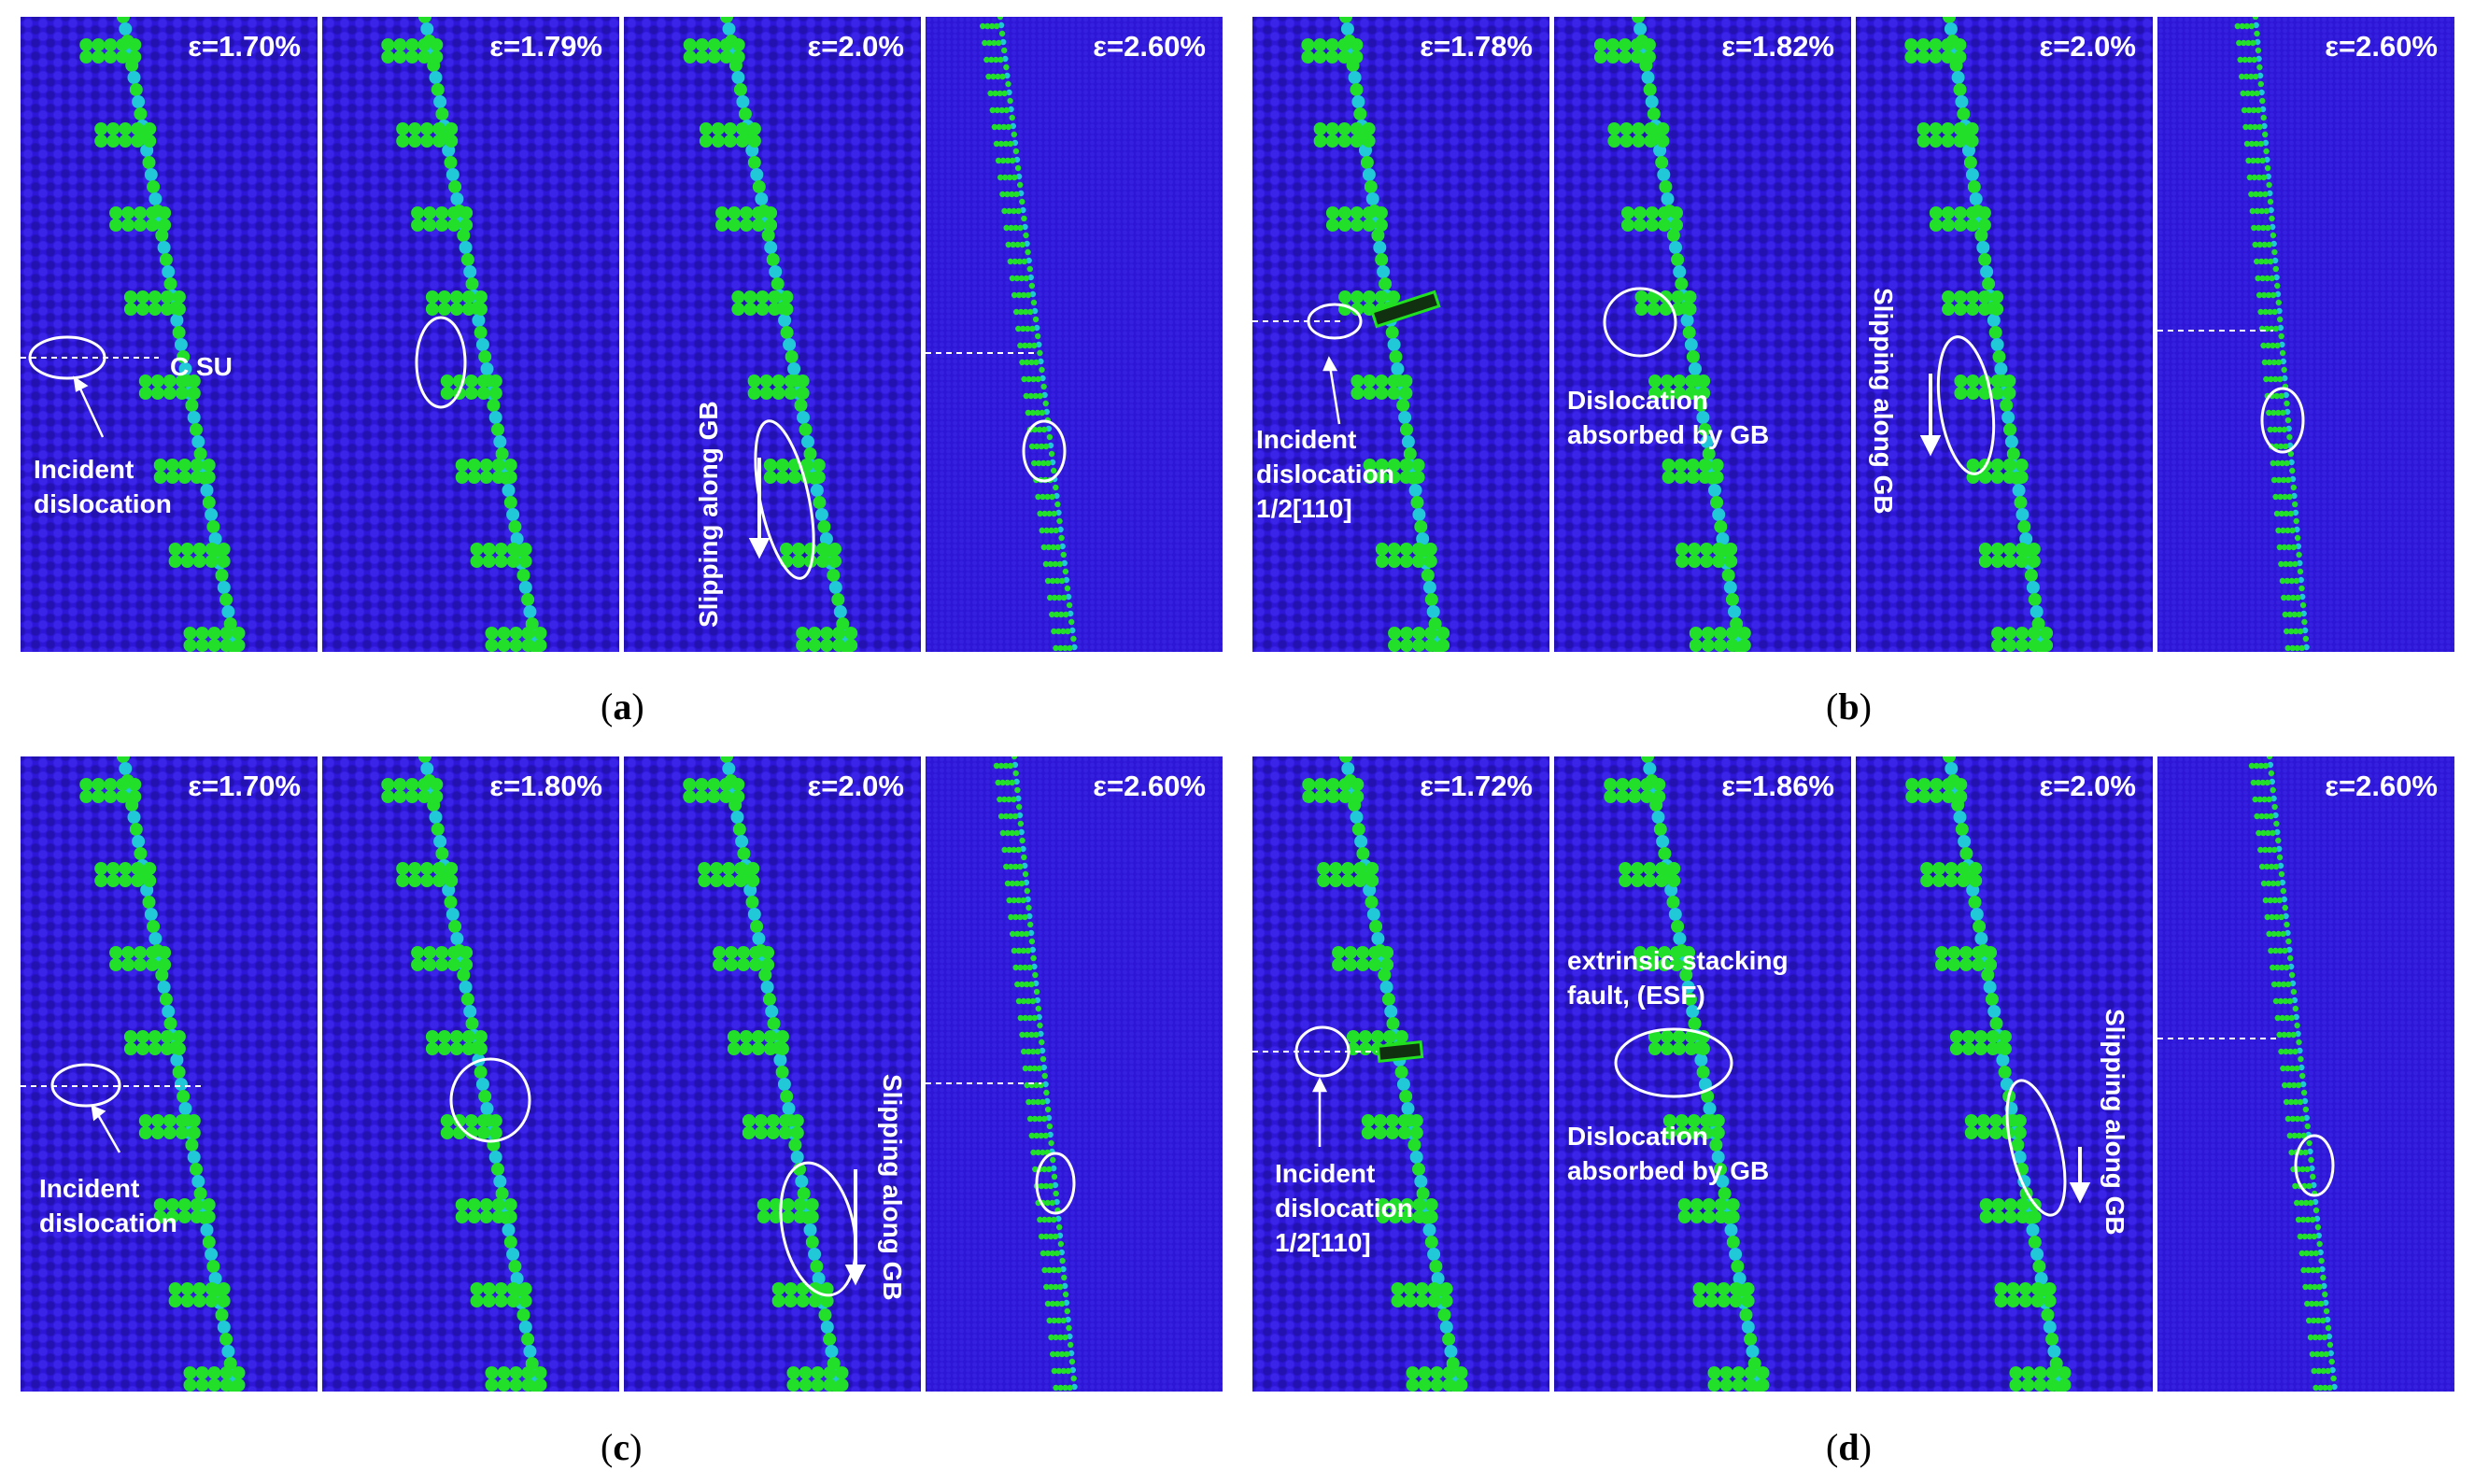 This screenshot has width=2475, height=1484. Describe the element at coordinates (2005, 334) in the screenshot. I see `frame-b-3: ε=2.0% Slipping along GB` at that location.